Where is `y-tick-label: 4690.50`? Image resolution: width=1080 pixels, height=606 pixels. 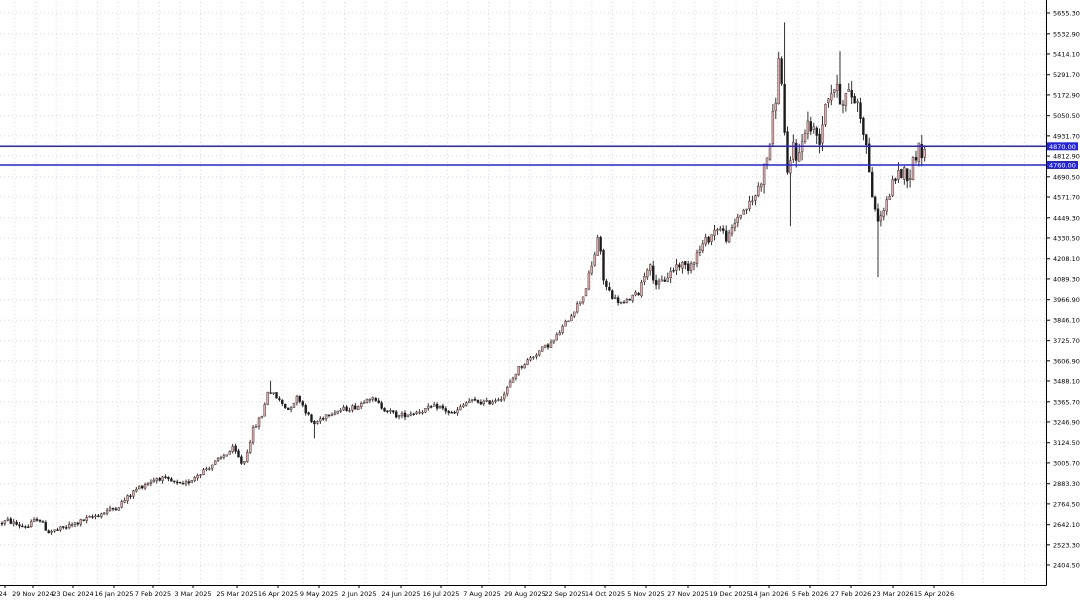 y-tick-label: 4690.50 is located at coordinates (1066, 177).